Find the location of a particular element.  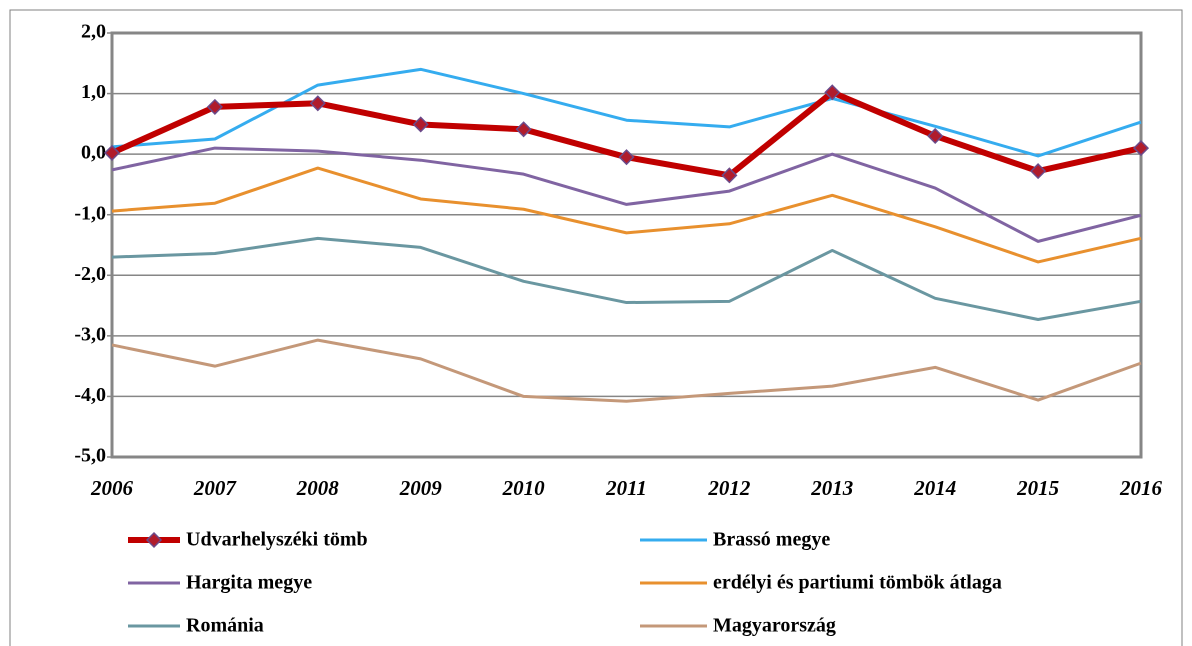

legend-marker is located at coordinates (154, 540).